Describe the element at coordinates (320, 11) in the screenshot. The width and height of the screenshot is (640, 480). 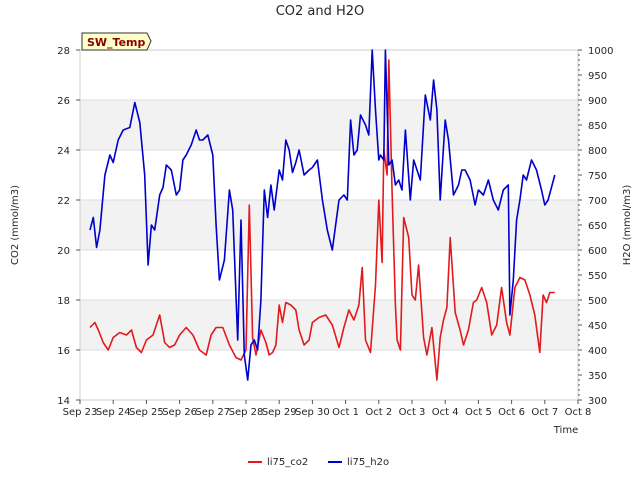
I see `chart-title: CO2 and H2O` at that location.